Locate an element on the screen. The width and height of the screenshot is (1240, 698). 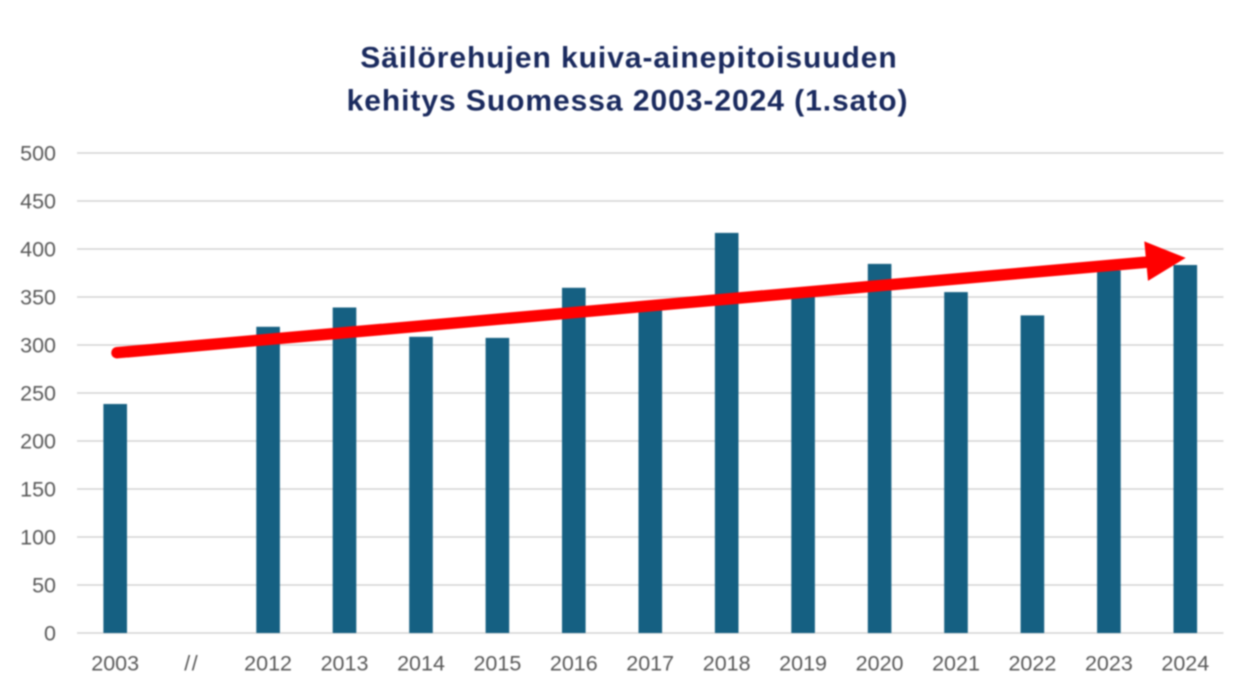
svg-text: 250 is located at coordinates (38, 394).